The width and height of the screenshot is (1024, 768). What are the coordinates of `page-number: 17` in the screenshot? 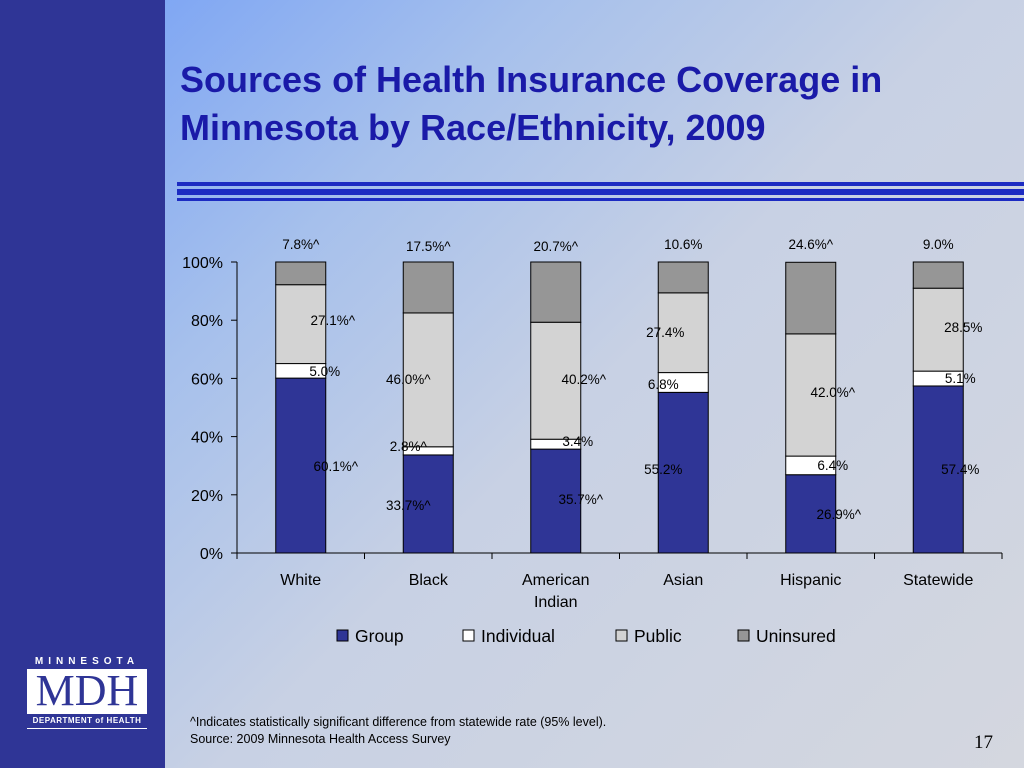 It's located at (983, 742).